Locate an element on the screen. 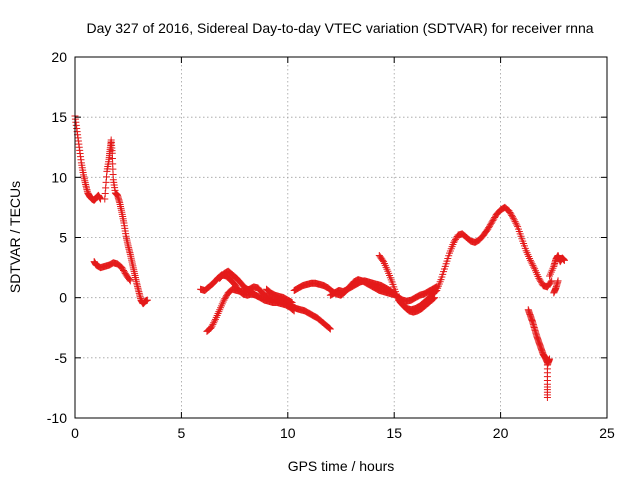 Image resolution: width=640 pixels, height=480 pixels. x-tick-label: 25 is located at coordinates (607, 433).